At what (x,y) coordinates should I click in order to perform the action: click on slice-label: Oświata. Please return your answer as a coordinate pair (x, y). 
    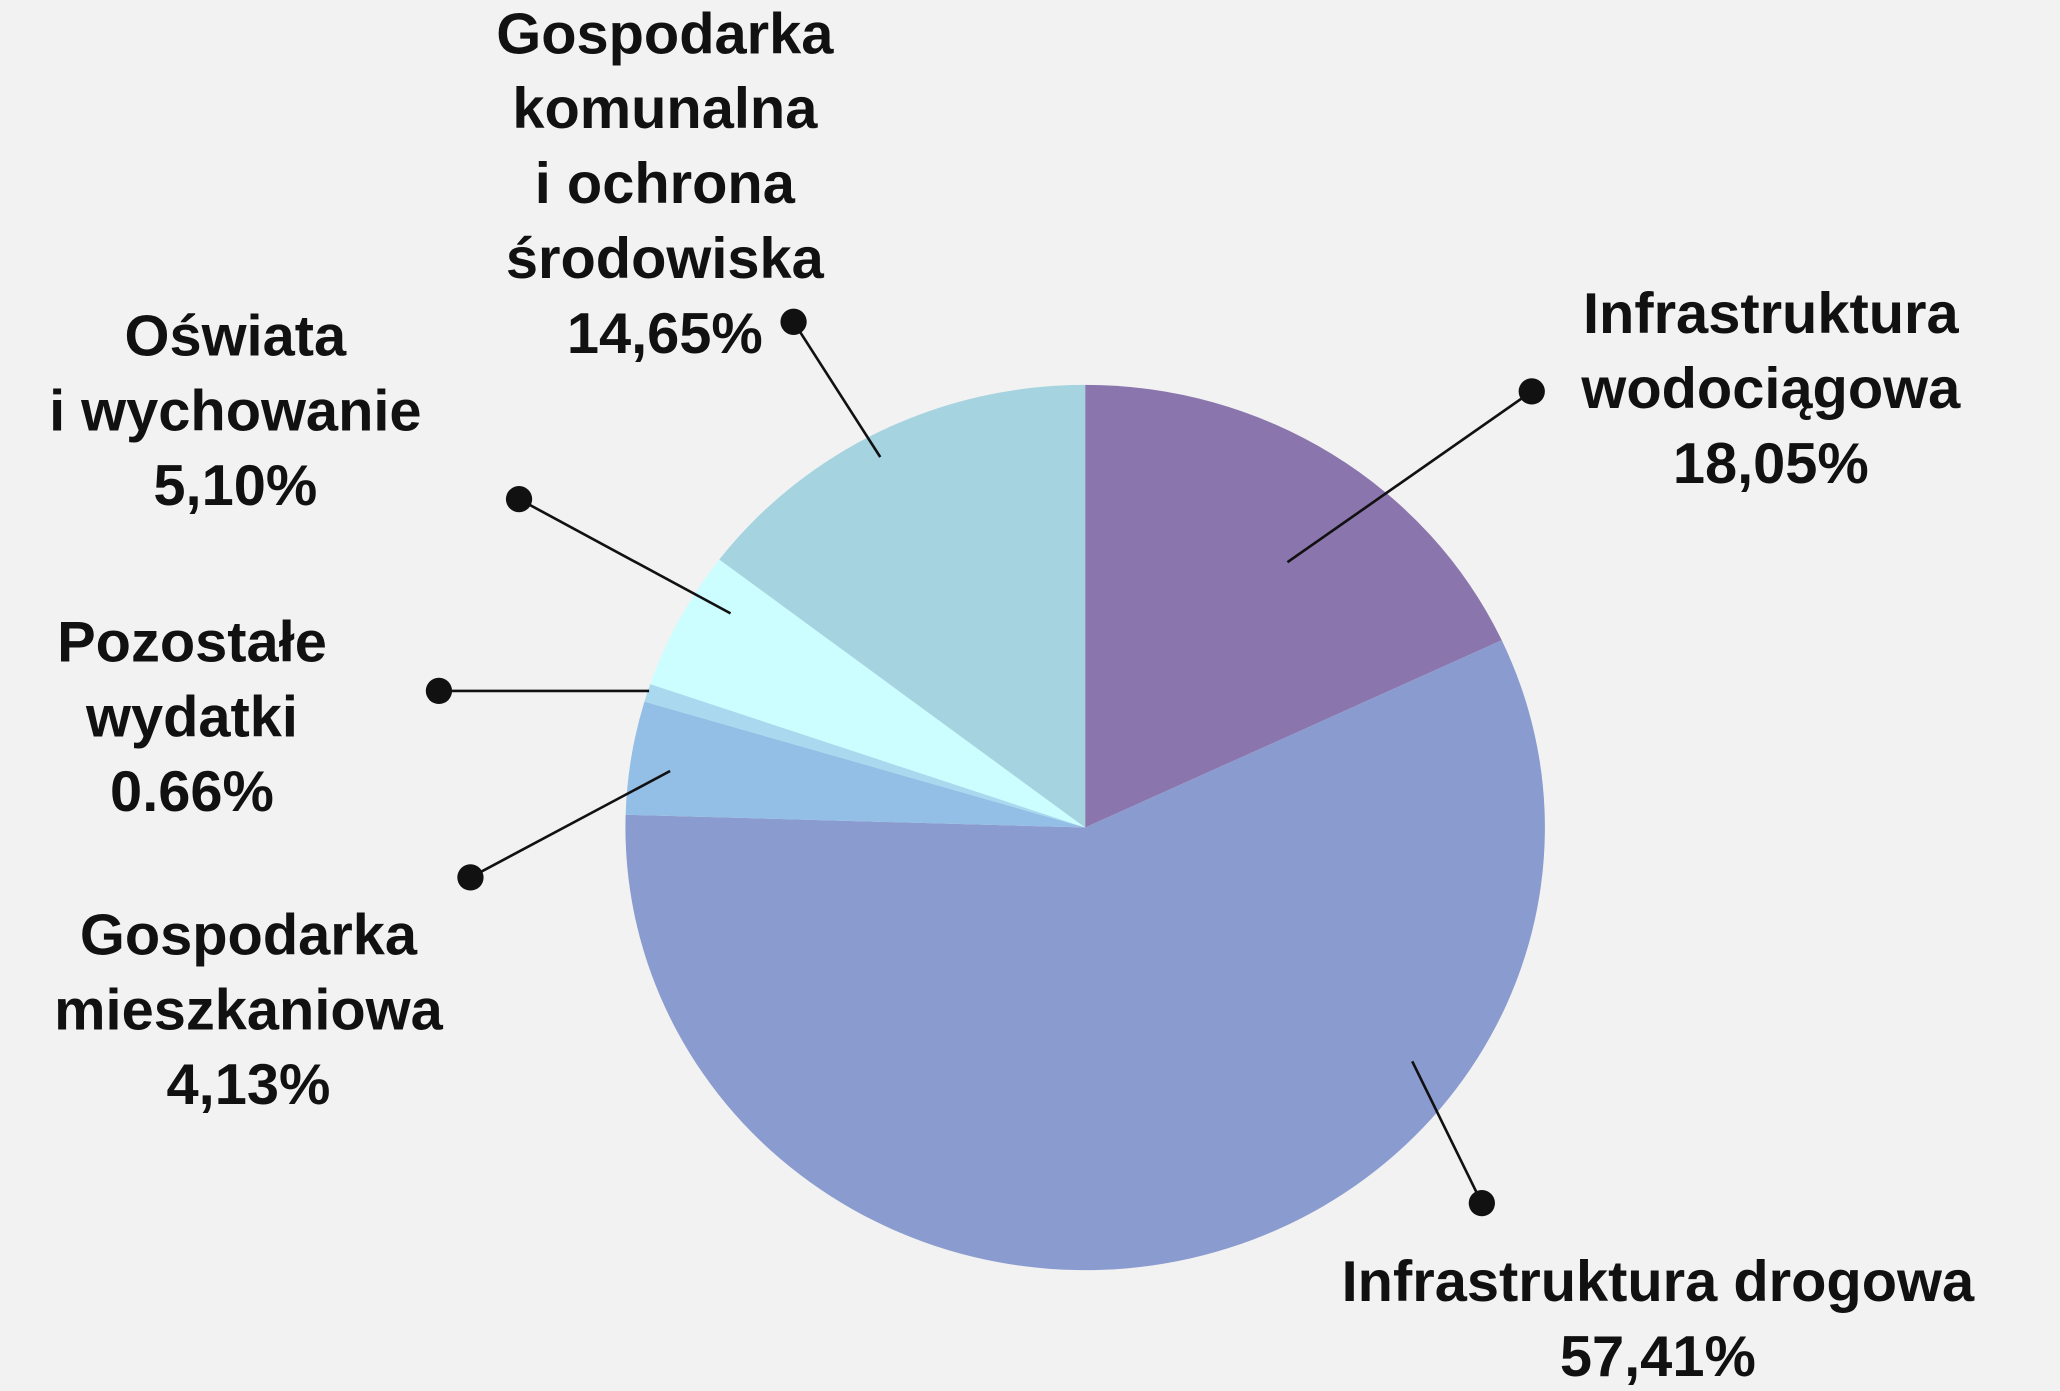
    Looking at the image, I should click on (236, 336).